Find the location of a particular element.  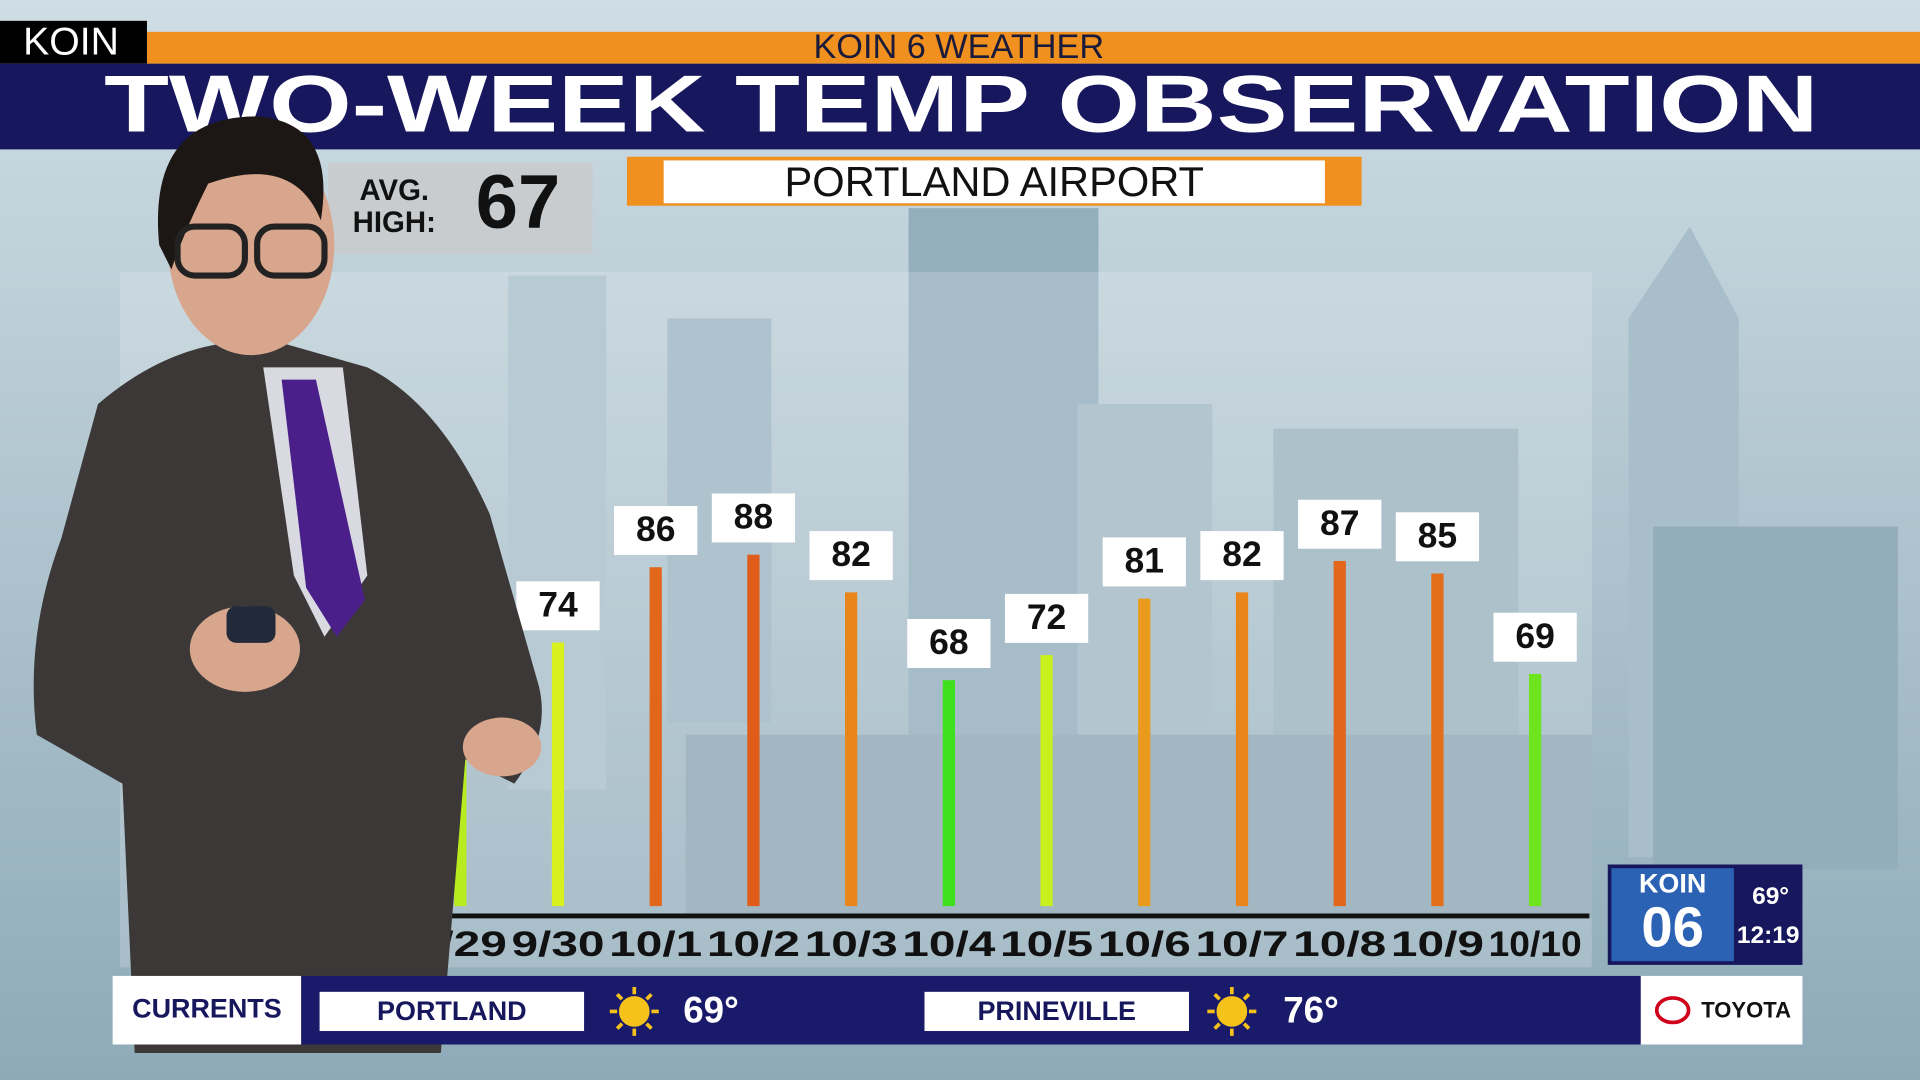

x-tick-label: 9/30 is located at coordinates (557, 944).